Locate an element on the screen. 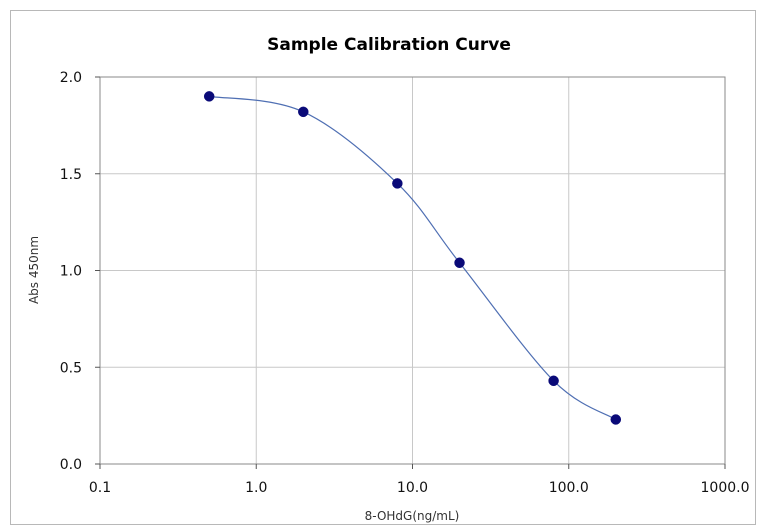  x-axis-ticks: 0.1 1.0 10.0 100.0 1000.0 is located at coordinates (419, 480).